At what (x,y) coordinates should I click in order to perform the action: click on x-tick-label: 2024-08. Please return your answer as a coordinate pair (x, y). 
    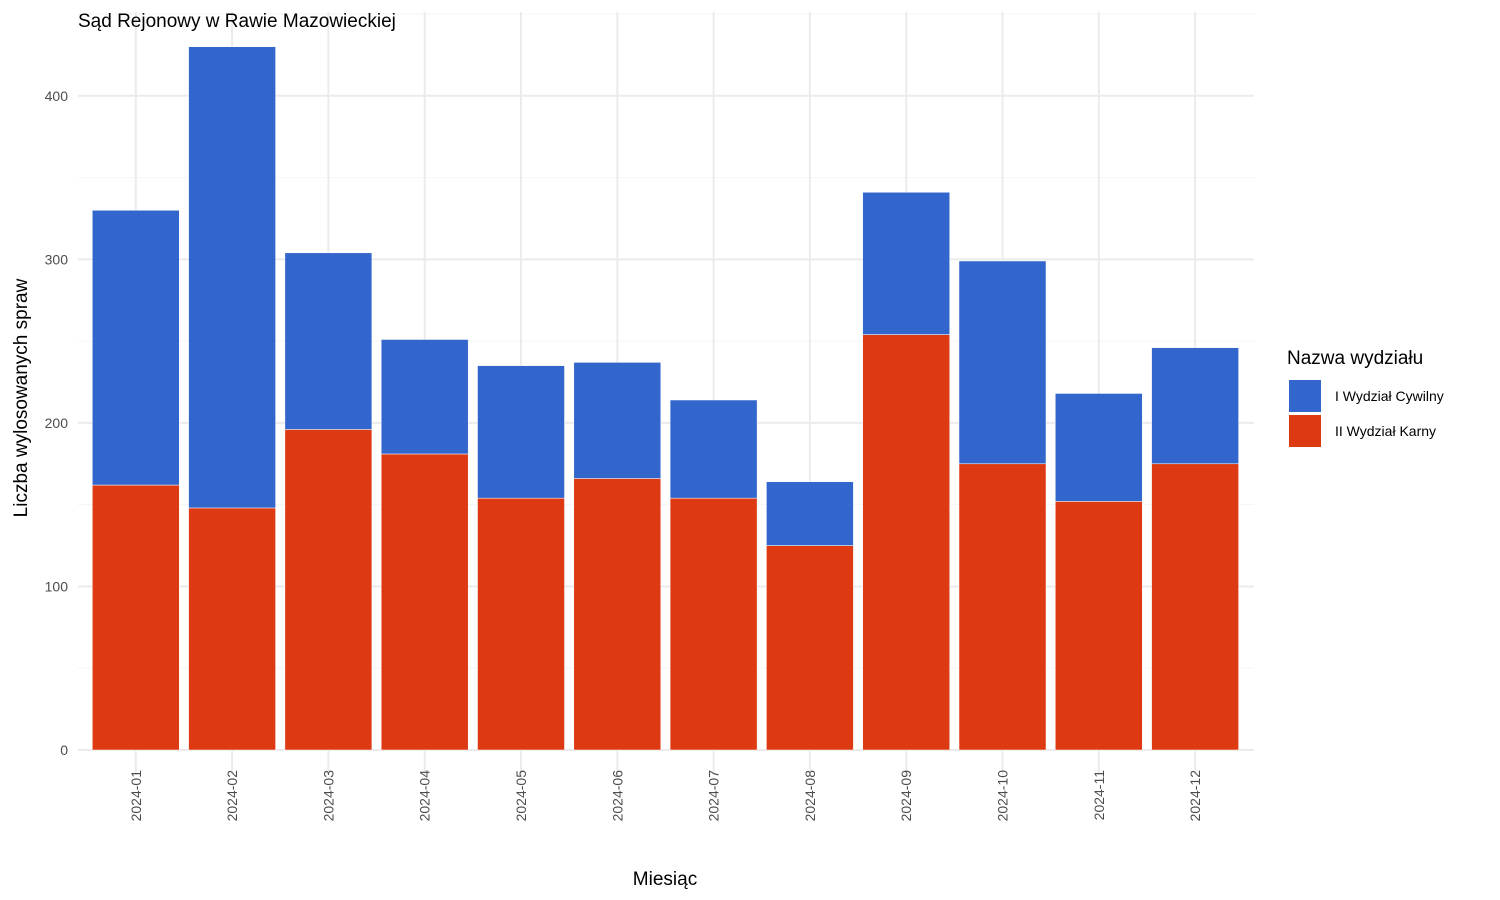
    Looking at the image, I should click on (810, 796).